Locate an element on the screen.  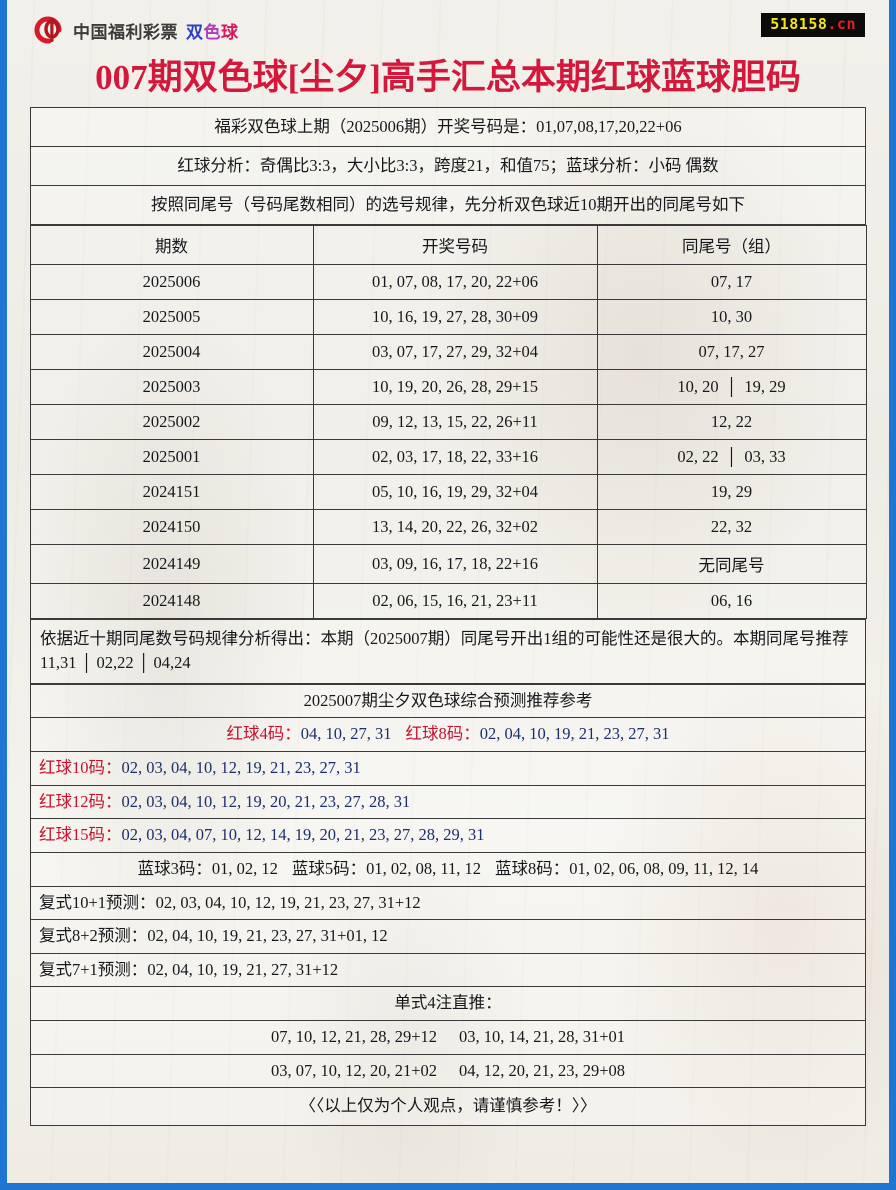
cell-numbers: 09, 12, 13, 15, 22, 26+11 is located at coordinates (455, 422).